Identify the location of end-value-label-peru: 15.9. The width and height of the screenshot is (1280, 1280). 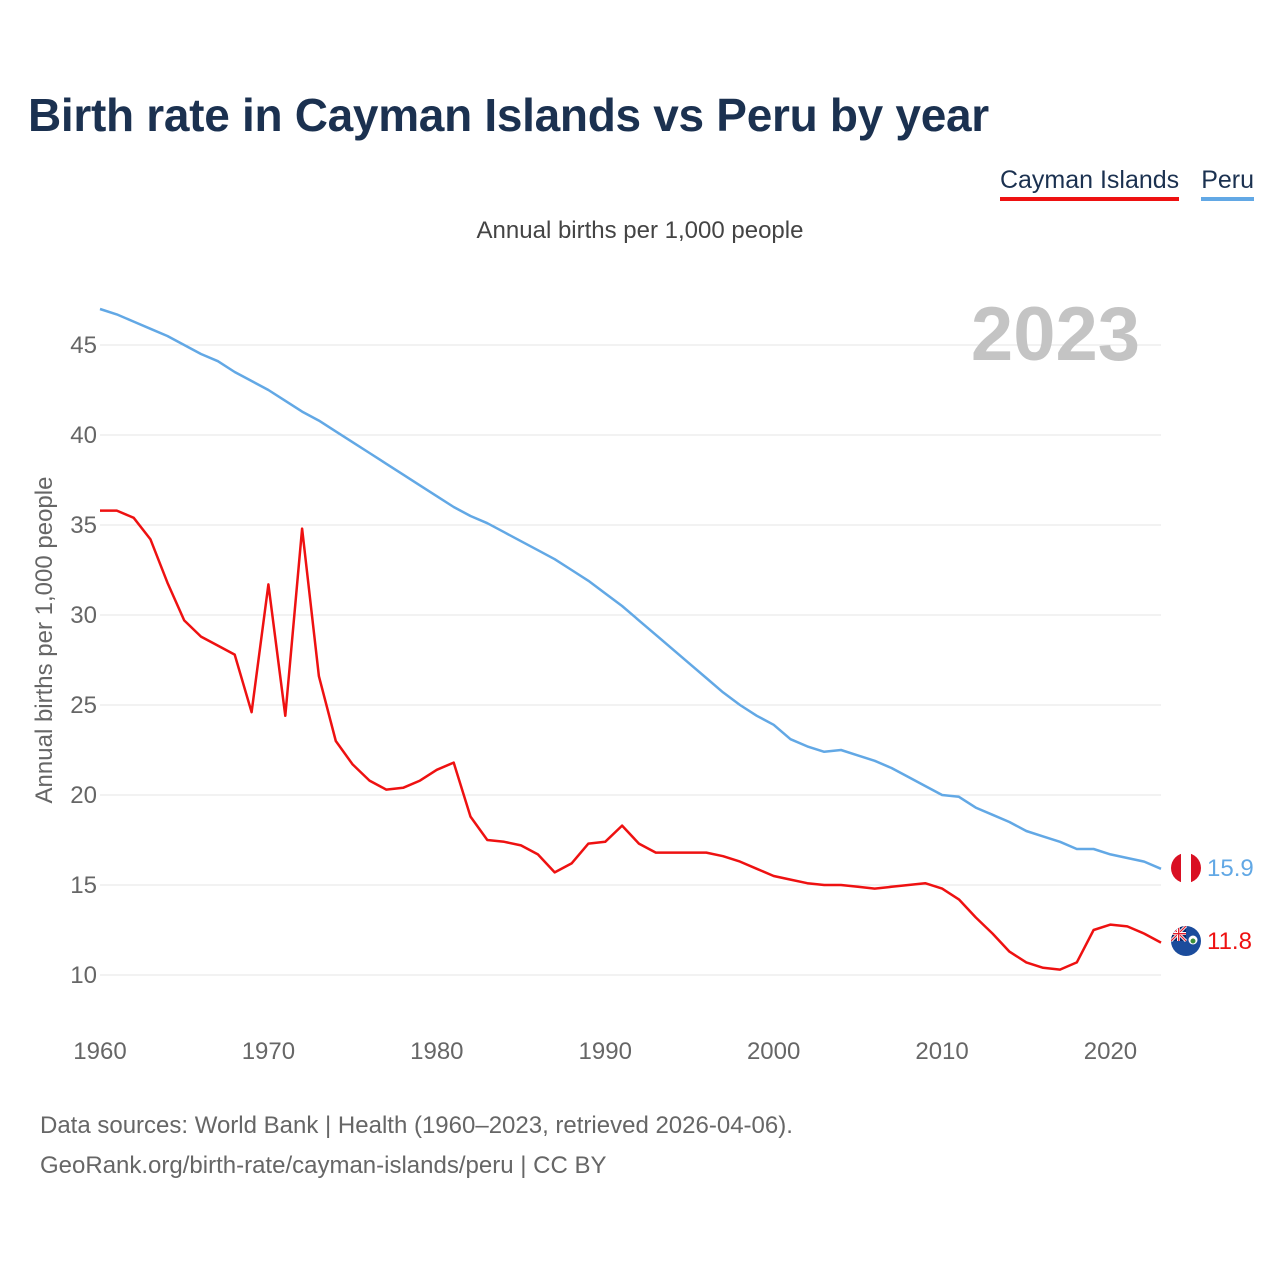
(1230, 868).